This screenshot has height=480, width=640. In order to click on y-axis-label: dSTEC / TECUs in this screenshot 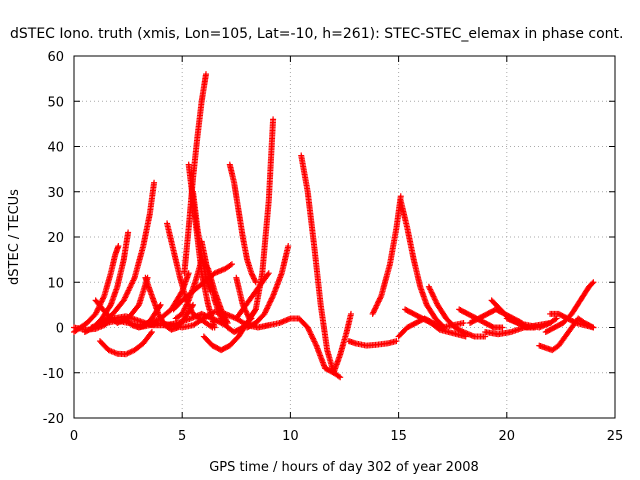, I will do `click(14, 237)`.